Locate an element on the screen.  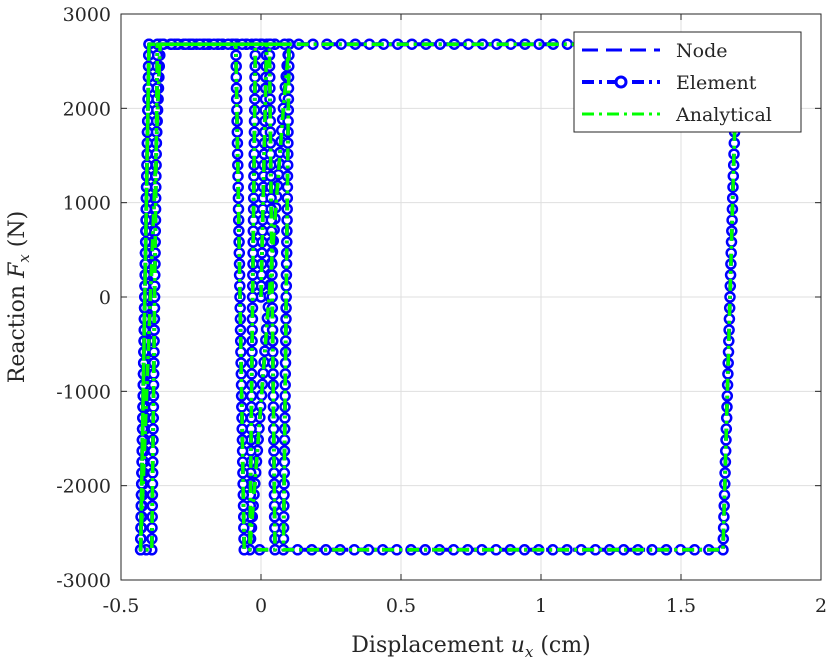
x-axis-label-var: u is located at coordinates (518, 645).